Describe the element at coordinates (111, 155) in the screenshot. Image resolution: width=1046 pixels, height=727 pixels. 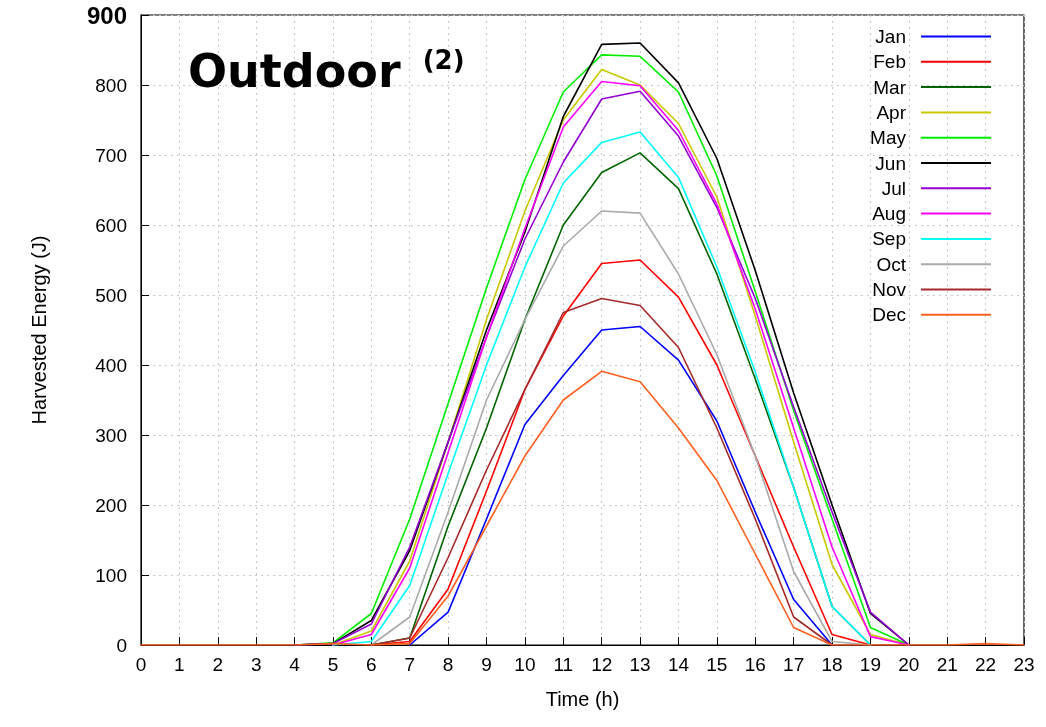
I see `y-tick-label: 700` at that location.